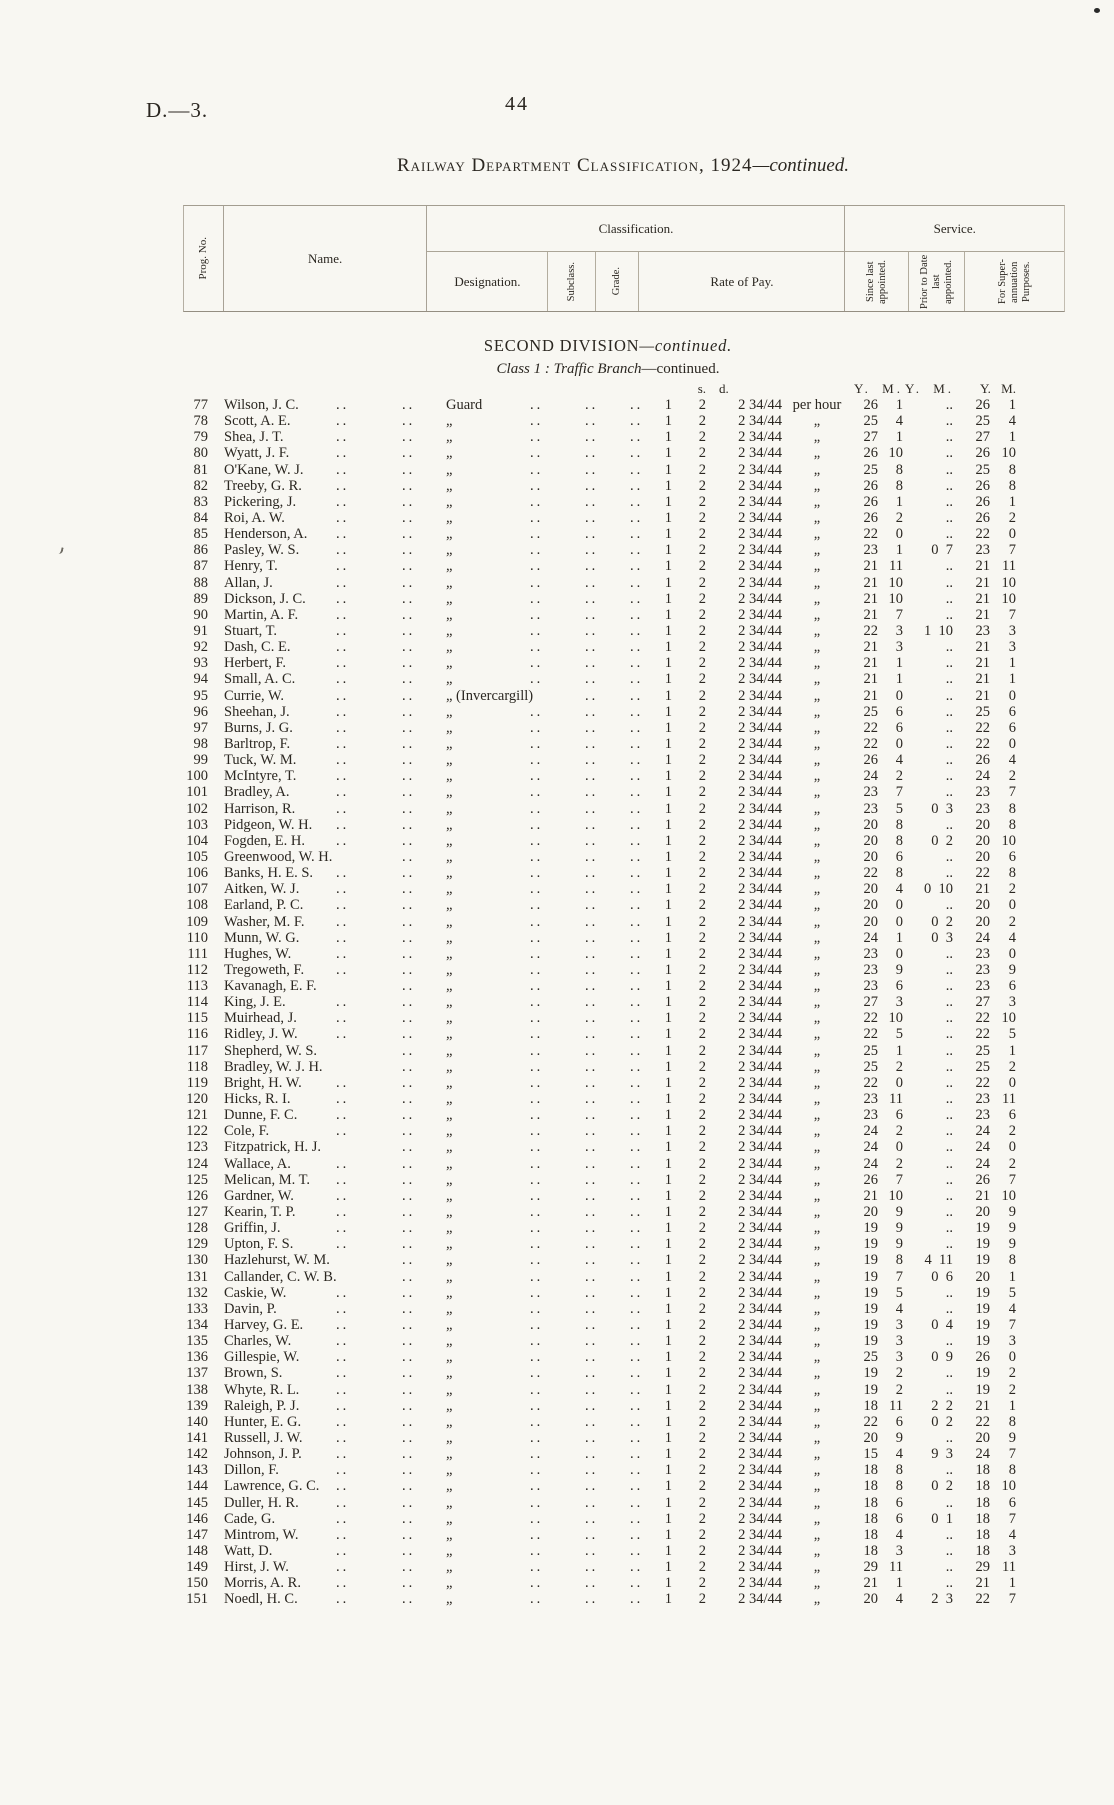 Image resolution: width=1114 pixels, height=1805 pixels. I want to click on service-since-months-cell: 0, so click(899, 743).